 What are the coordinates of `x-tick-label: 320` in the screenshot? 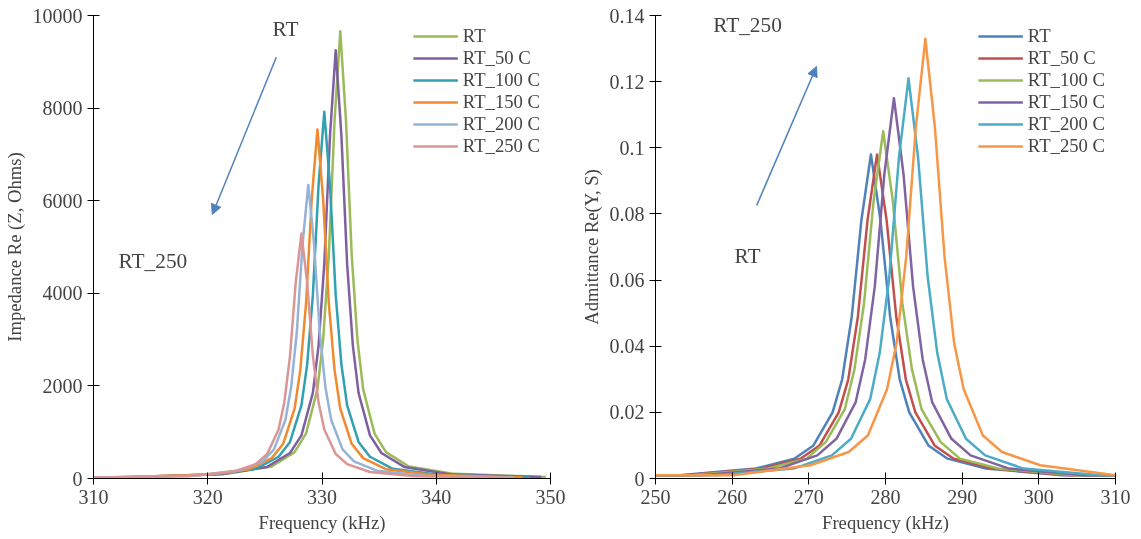 It's located at (207, 496).